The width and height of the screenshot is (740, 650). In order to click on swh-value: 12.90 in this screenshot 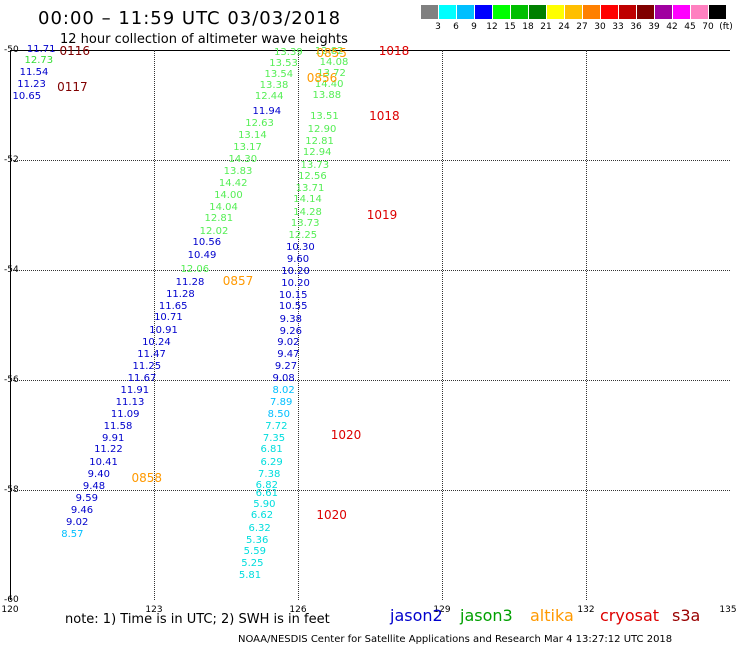, I will do `click(322, 129)`.